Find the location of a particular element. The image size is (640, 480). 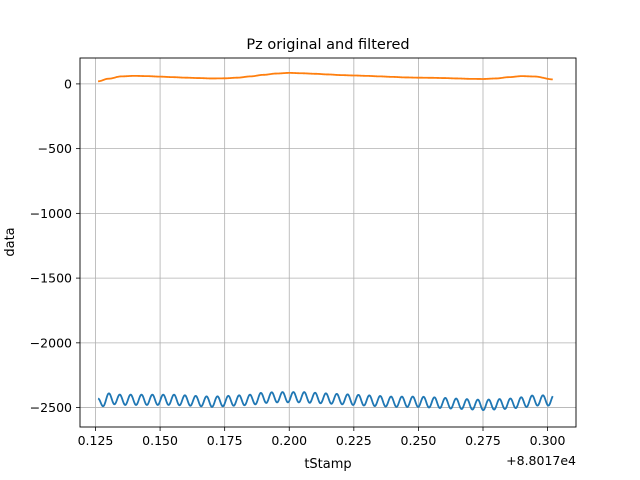

y-axis-label: data is located at coordinates (10, 241).